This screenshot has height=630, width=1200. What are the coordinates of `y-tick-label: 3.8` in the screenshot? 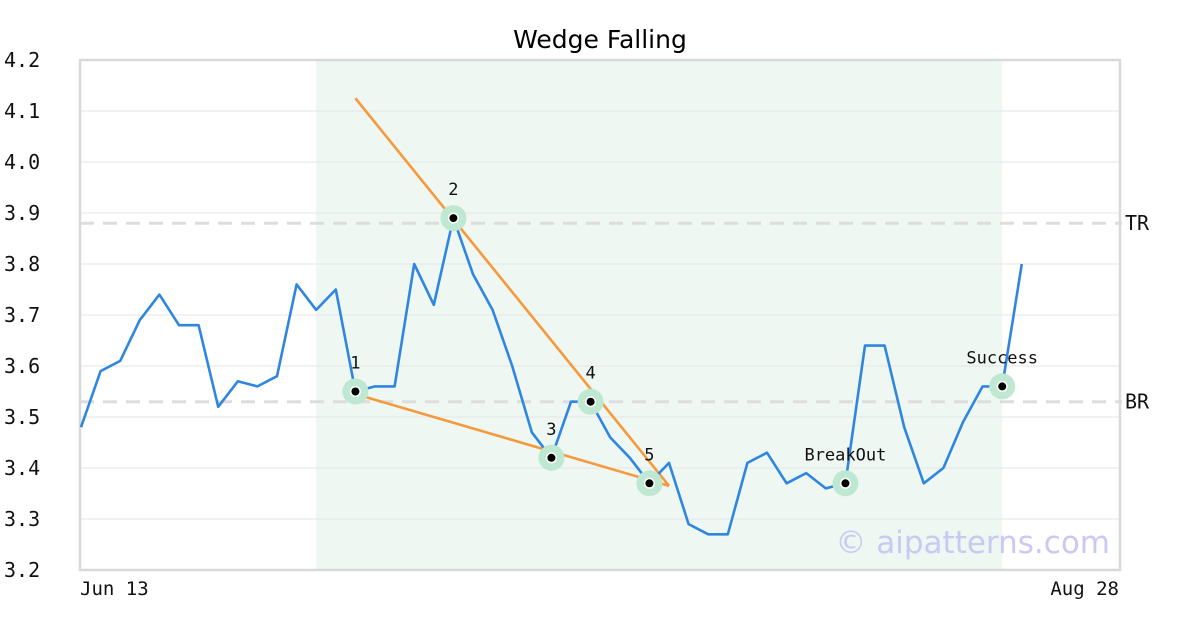 It's located at (22, 264).